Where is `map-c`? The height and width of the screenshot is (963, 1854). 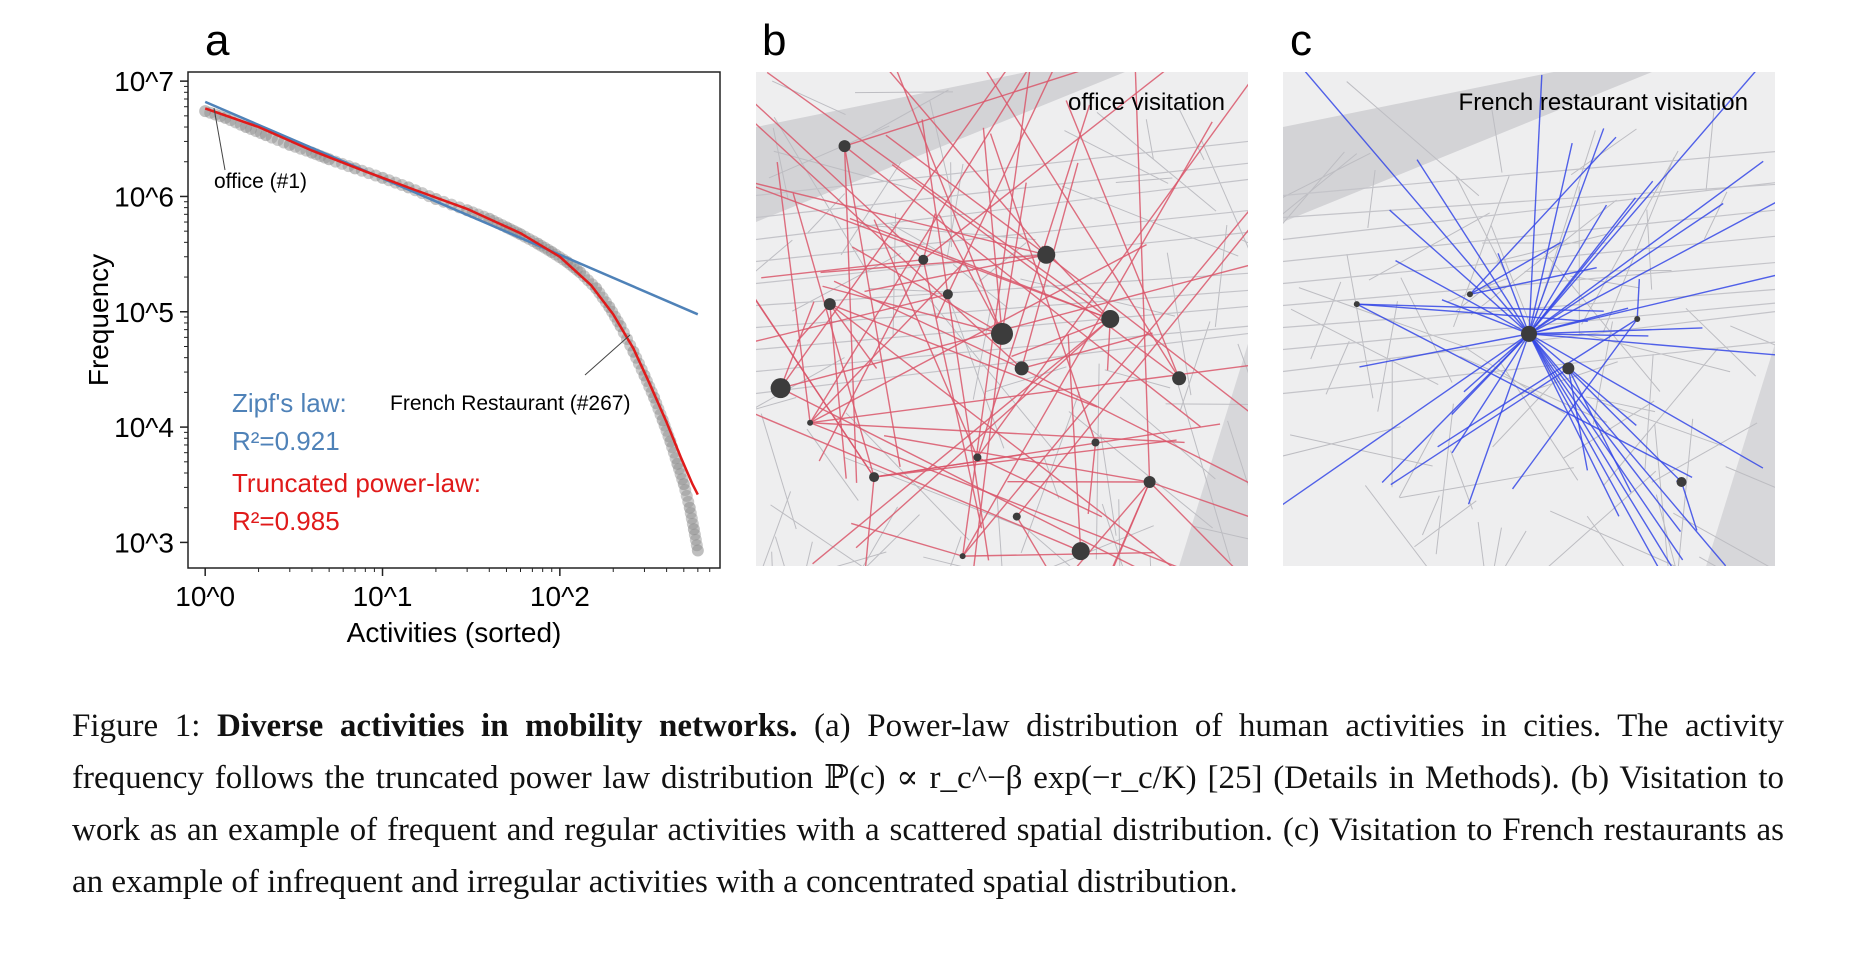
map-c is located at coordinates (1529, 319).